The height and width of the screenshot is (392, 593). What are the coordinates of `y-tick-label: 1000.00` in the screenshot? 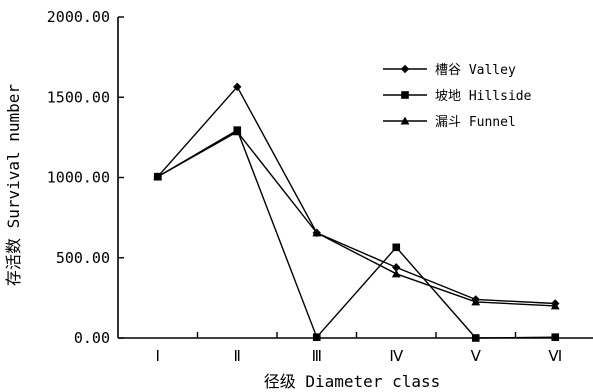 It's located at (78, 178).